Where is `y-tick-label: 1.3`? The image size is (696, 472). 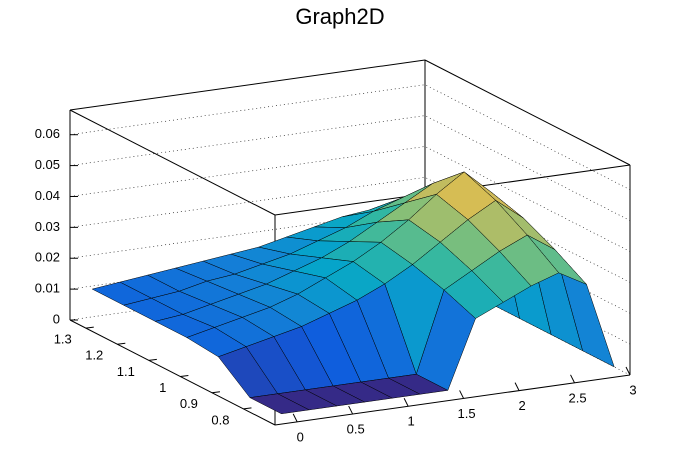 y-tick-label: 1.3 is located at coordinates (63, 339).